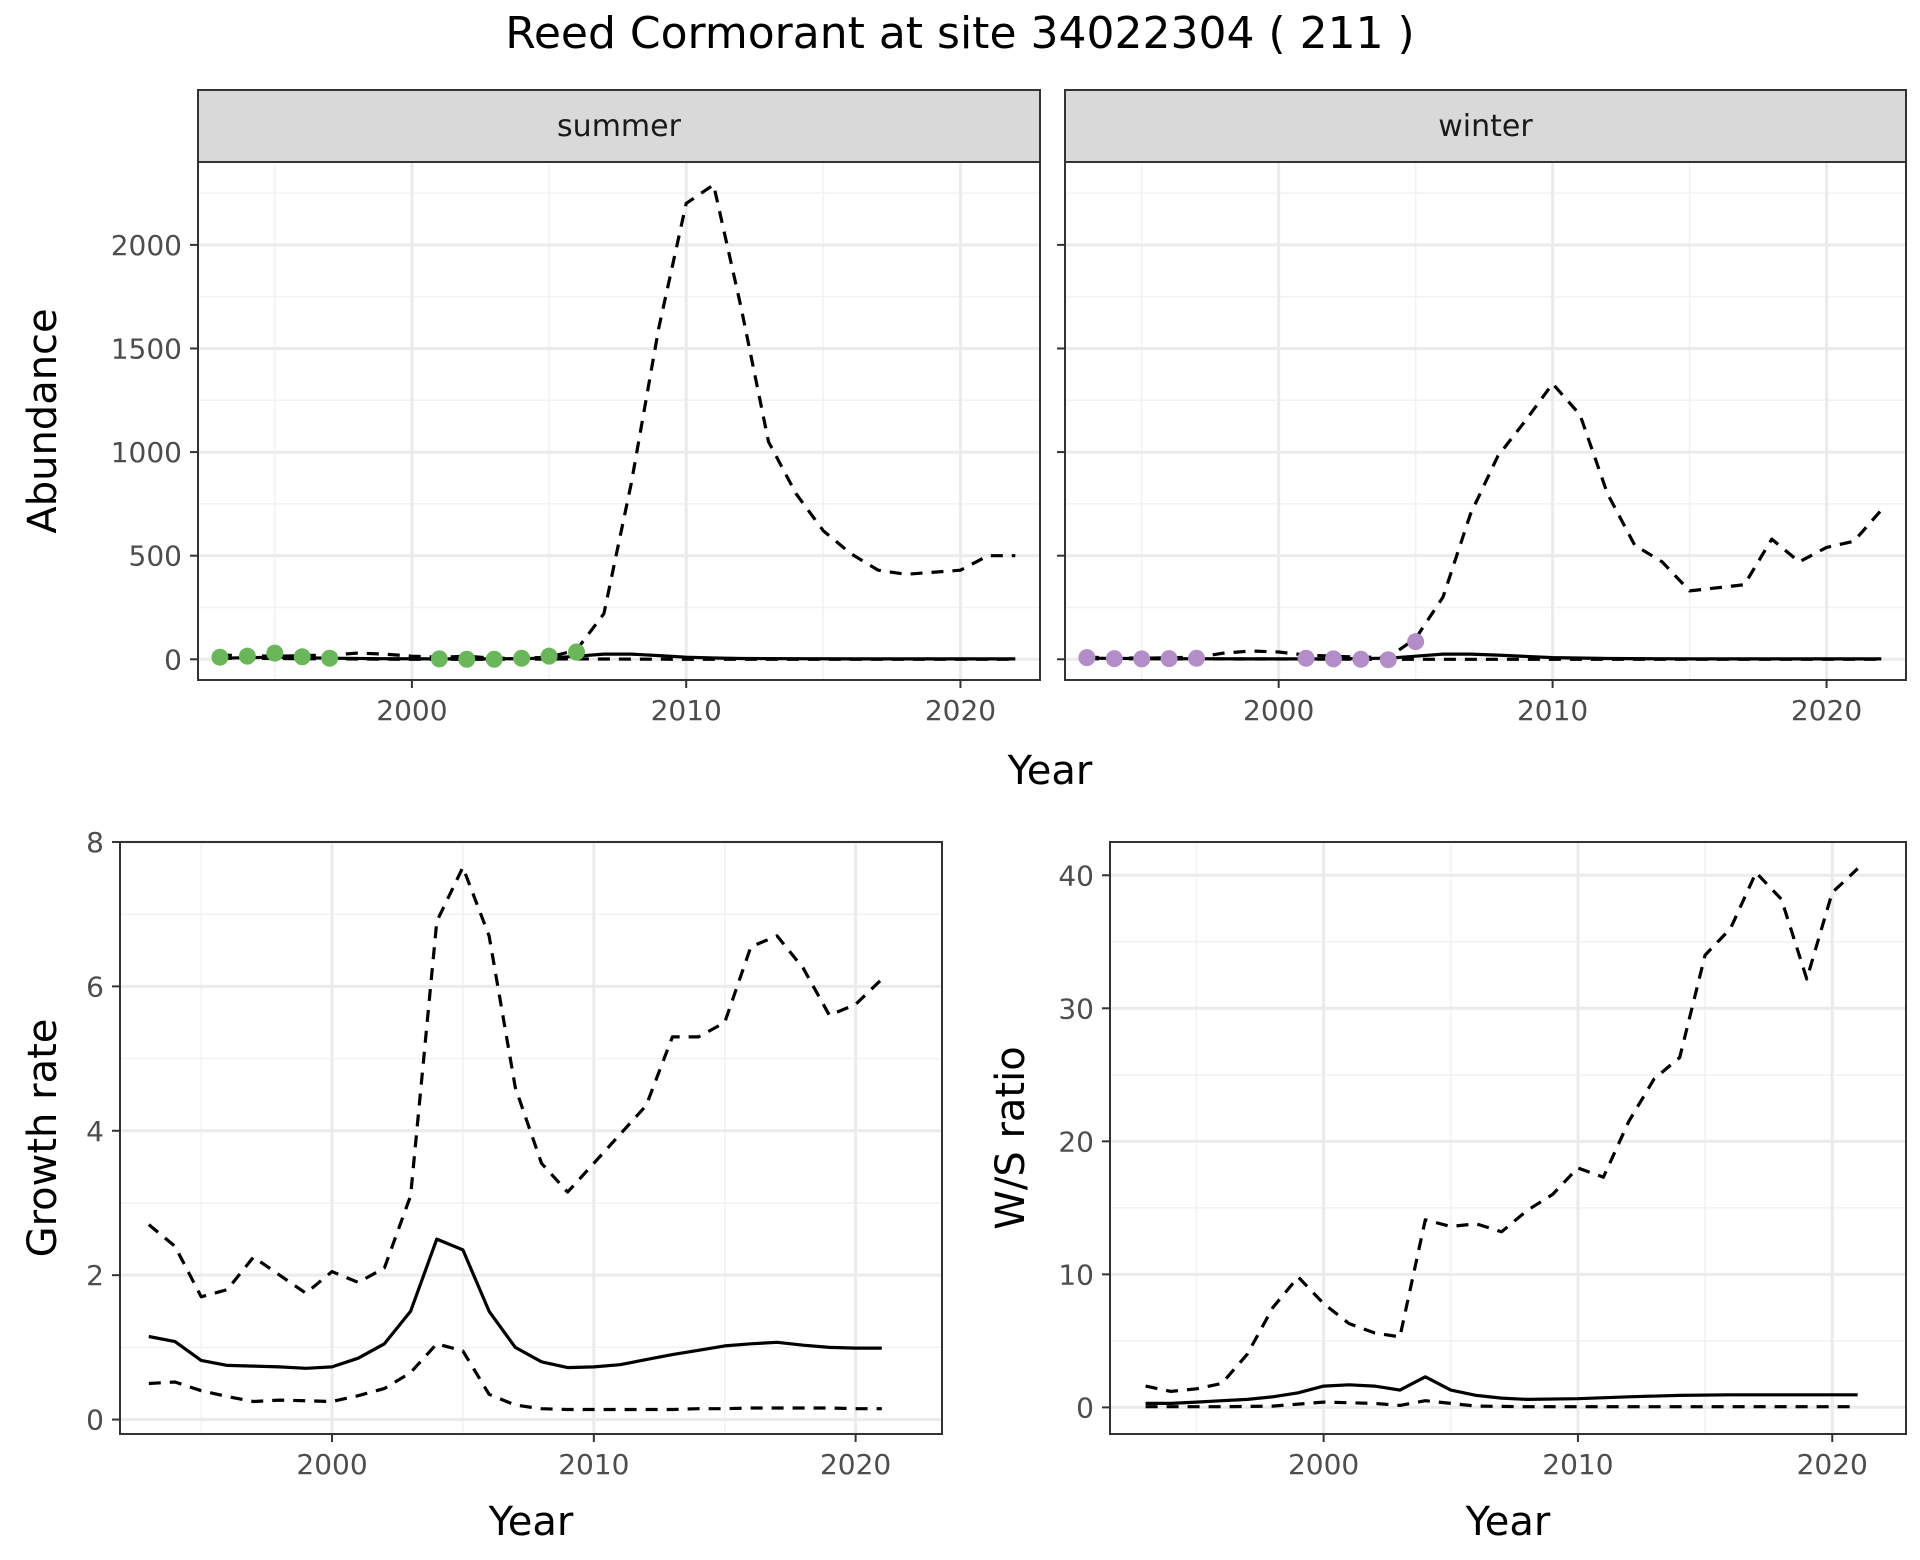  Describe the element at coordinates (1278, 710) in the screenshot. I see `winter-x-tick-label: 2000` at that location.